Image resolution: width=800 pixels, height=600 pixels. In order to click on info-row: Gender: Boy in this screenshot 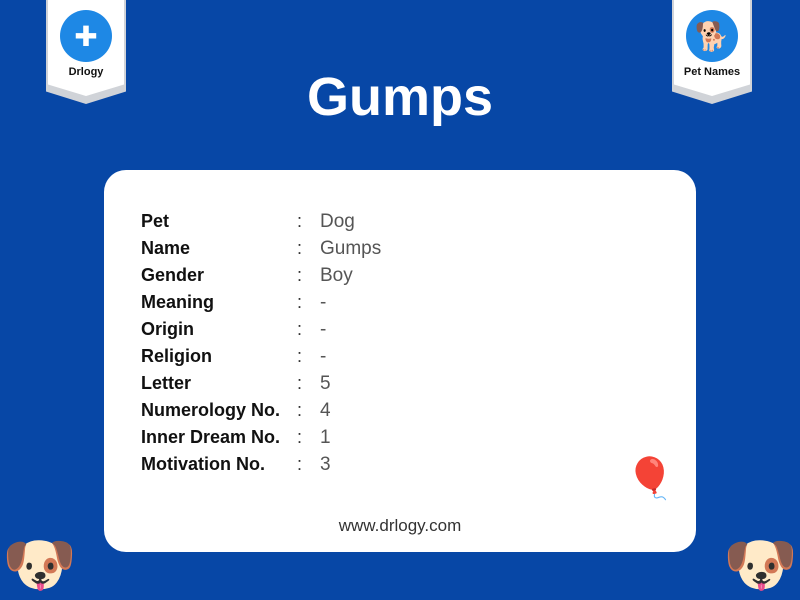, I will do `click(247, 275)`.